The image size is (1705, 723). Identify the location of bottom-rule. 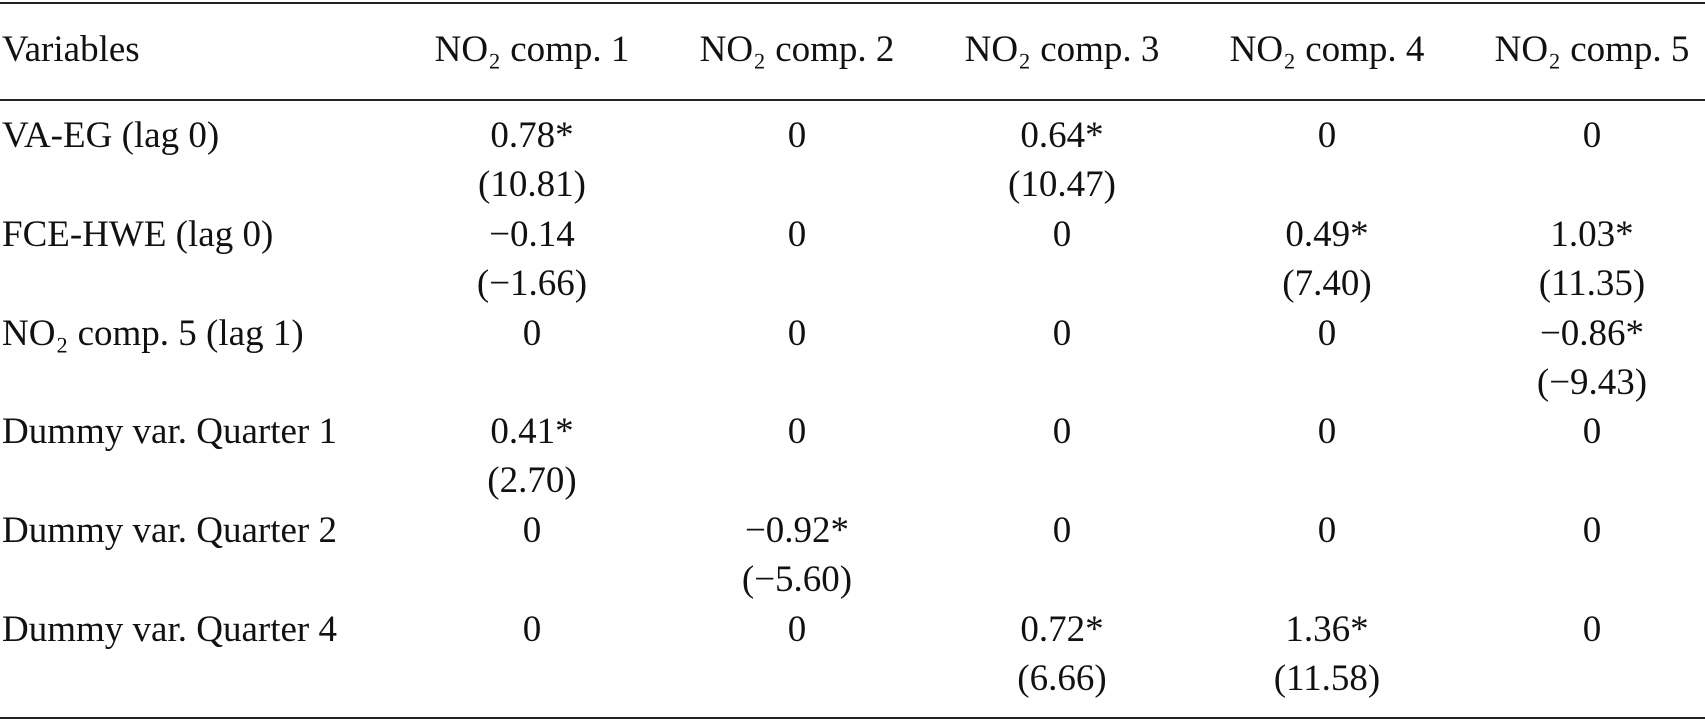
(852, 718).